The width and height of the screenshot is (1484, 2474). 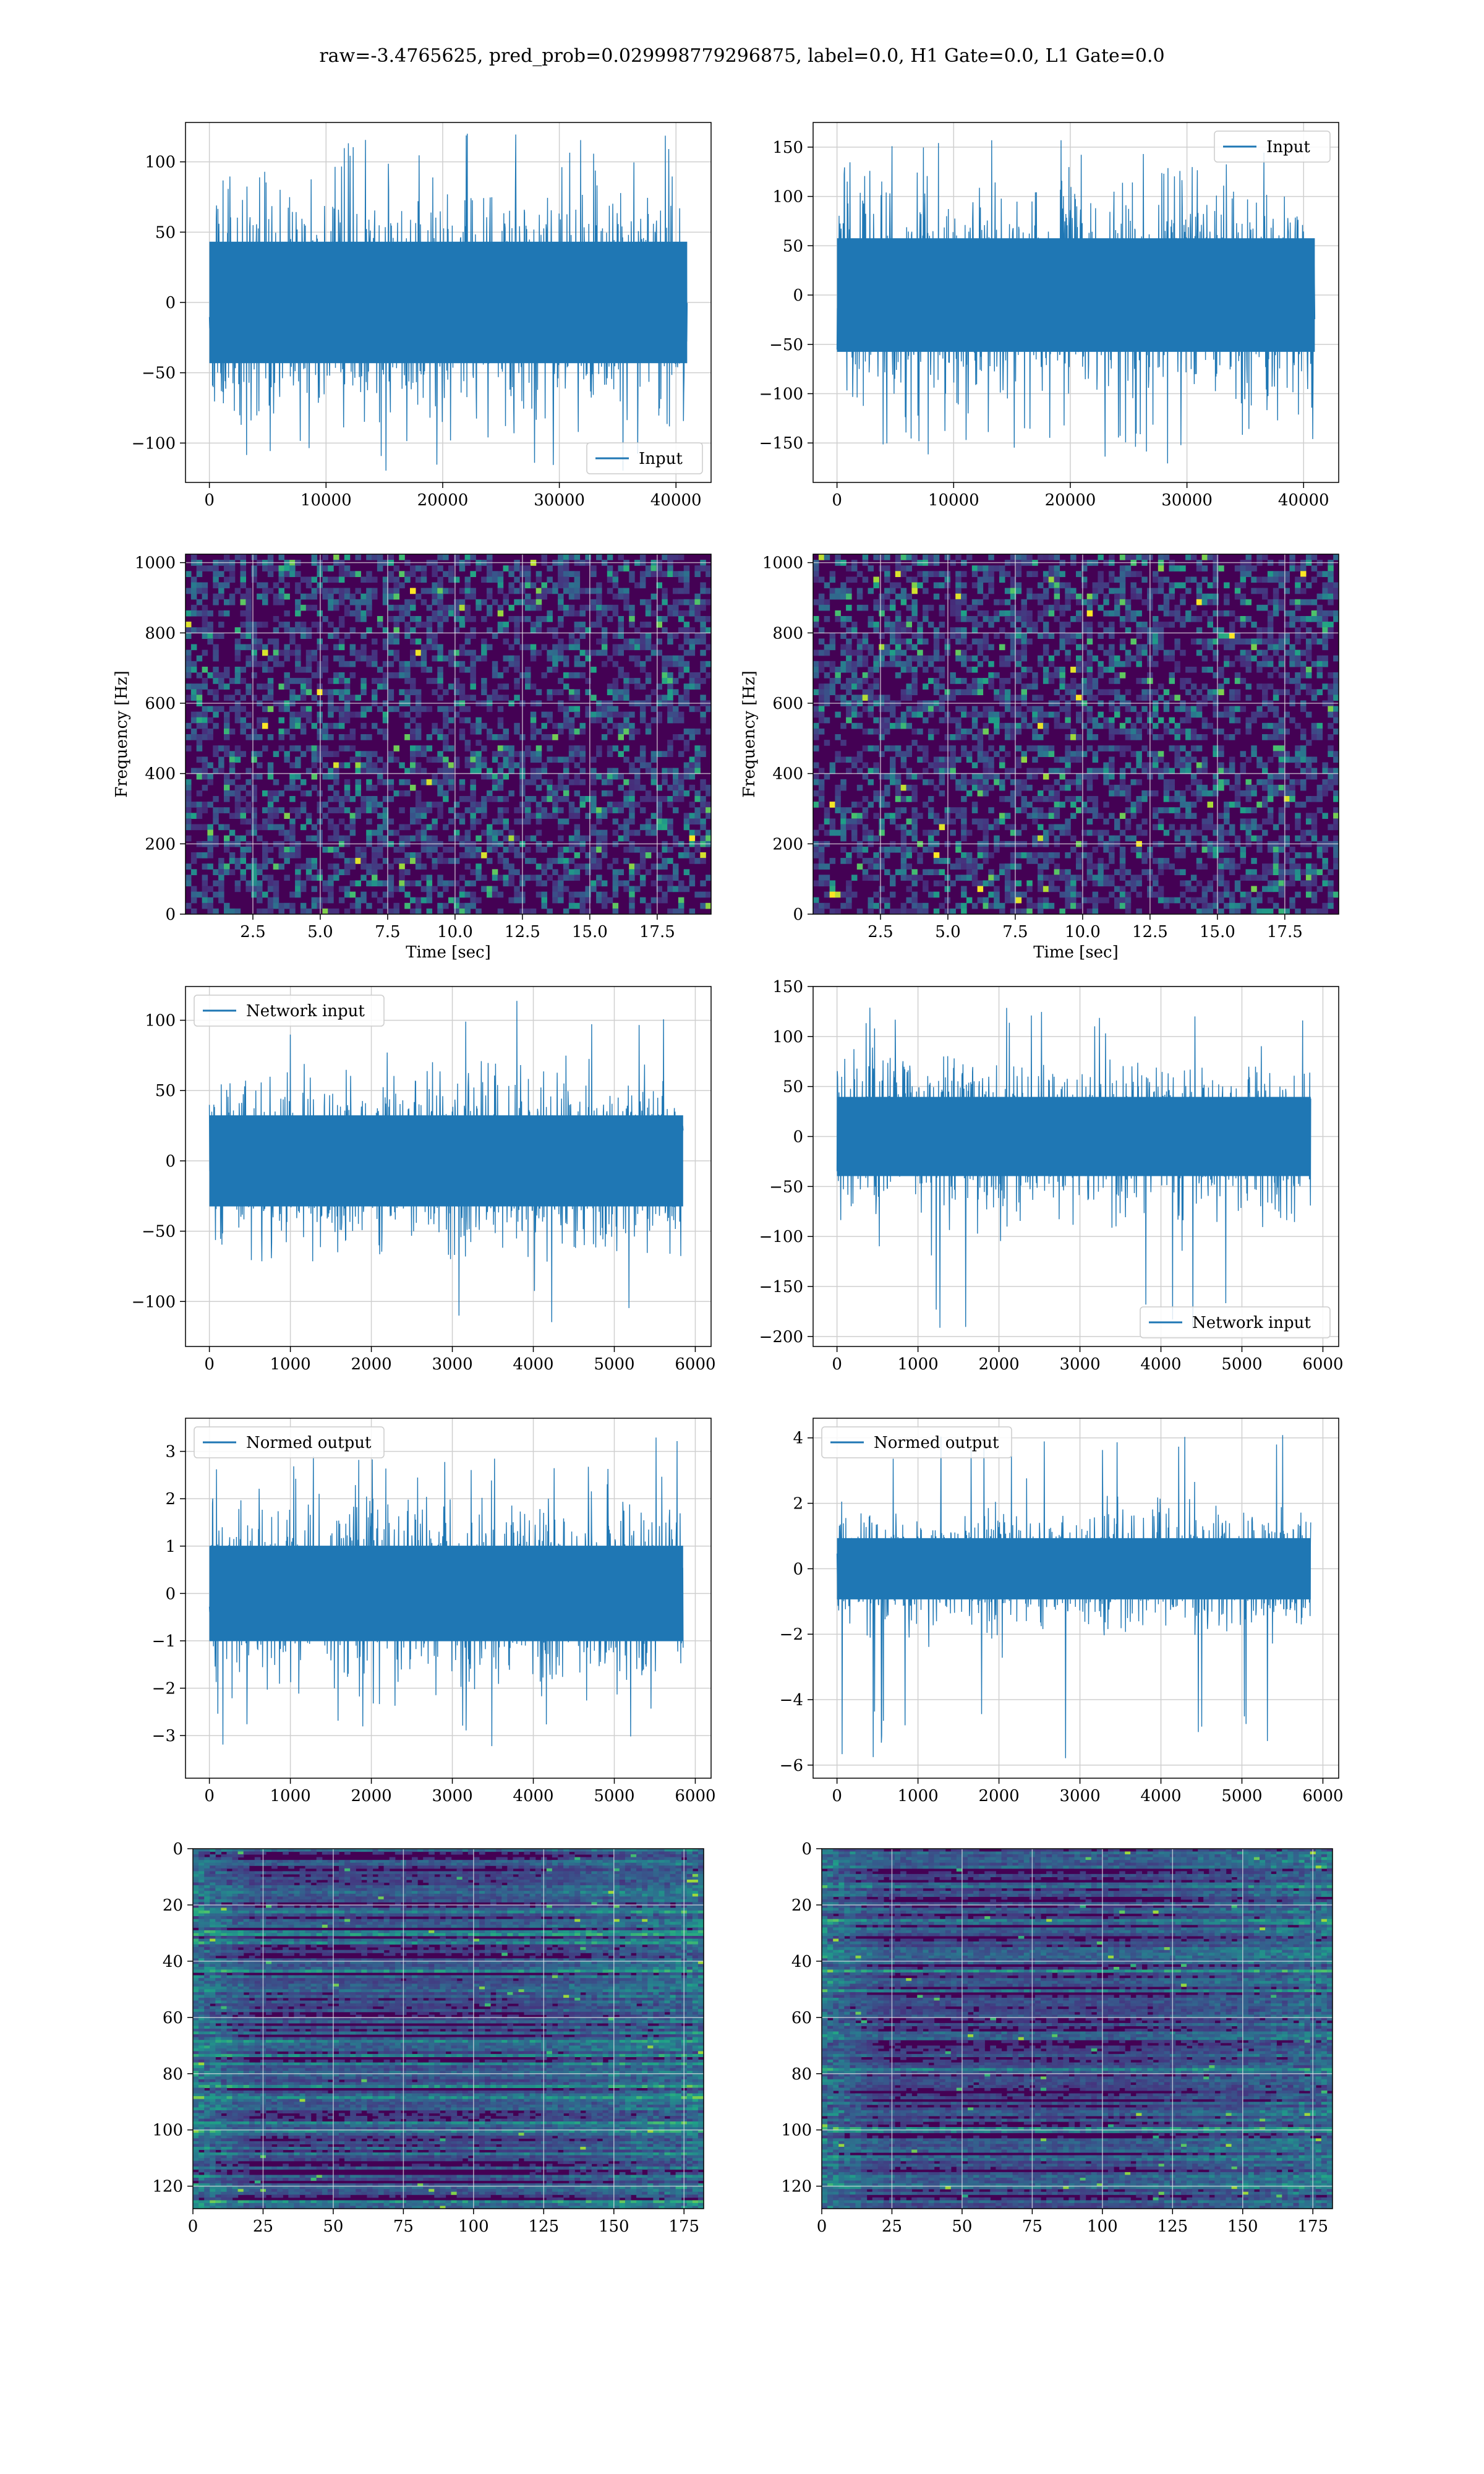 What do you see at coordinates (320, 932) in the screenshot?
I see `h1-spectrogram-xtick-label: 5.0` at bounding box center [320, 932].